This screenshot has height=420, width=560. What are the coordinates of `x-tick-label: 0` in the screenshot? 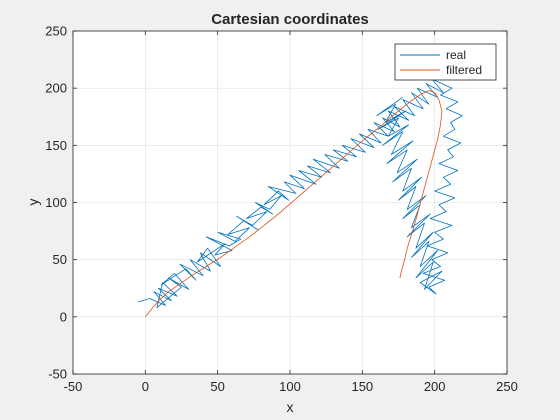 It's located at (145, 386).